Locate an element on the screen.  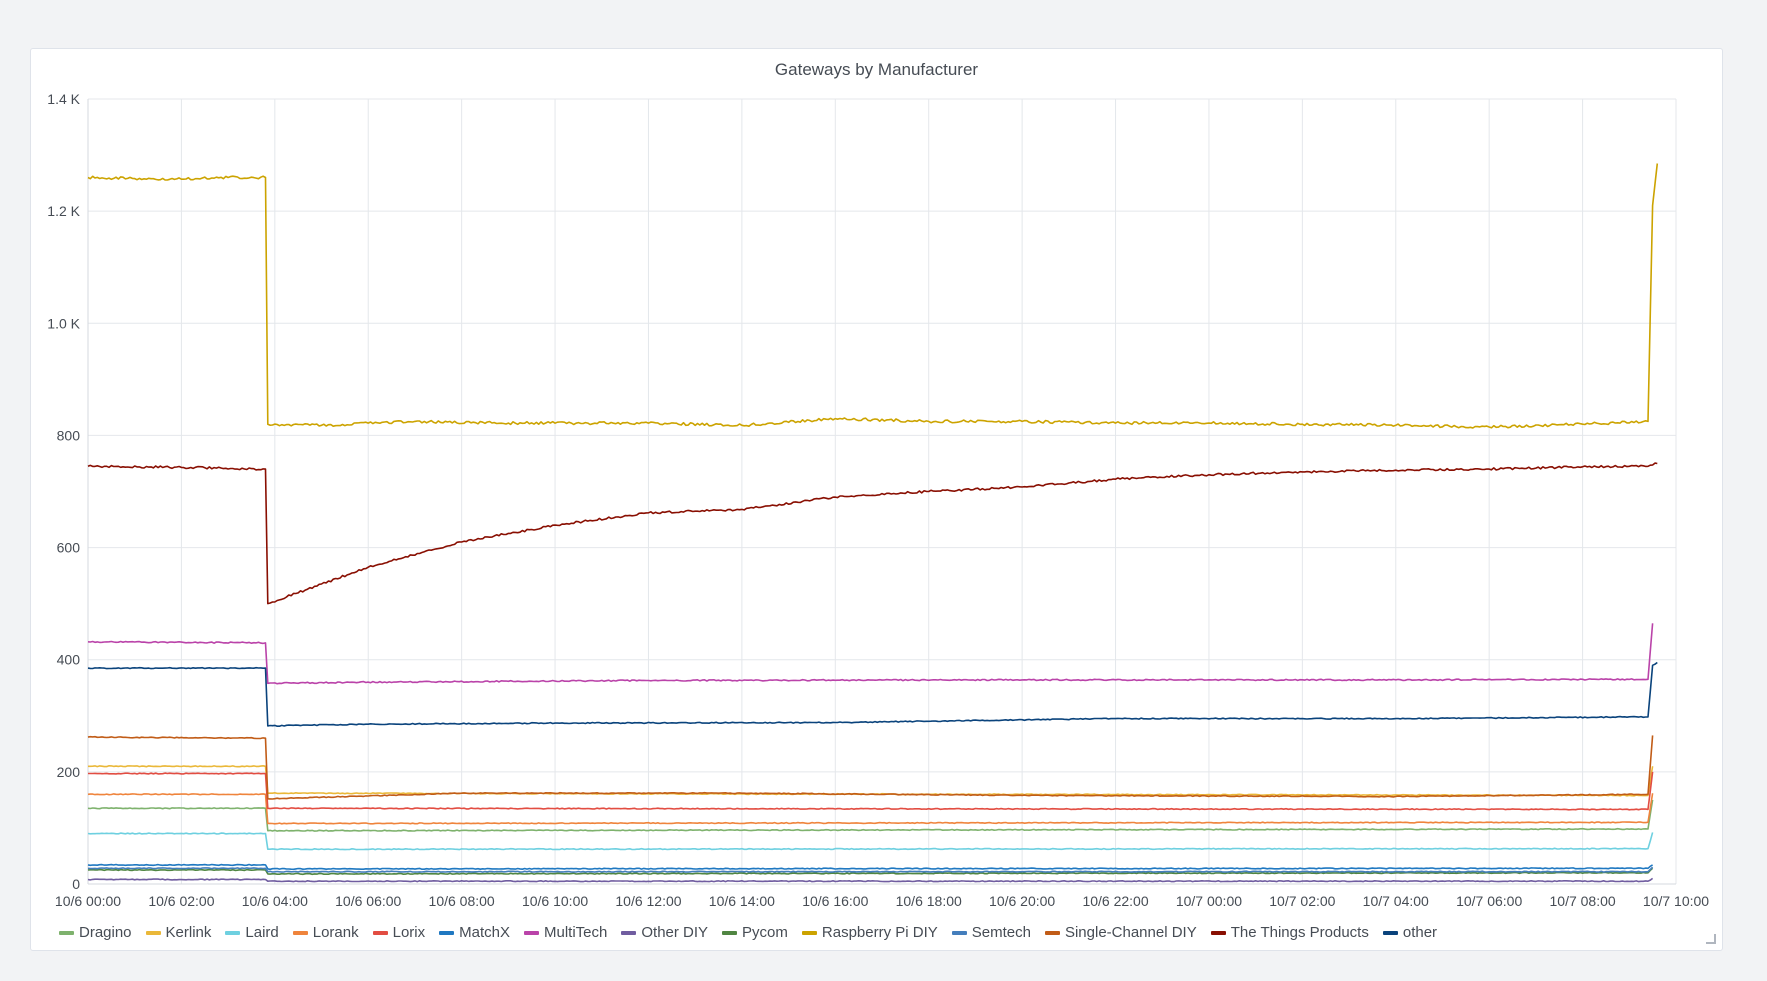
x-tick-label: 10/6 04:00 is located at coordinates (275, 901).